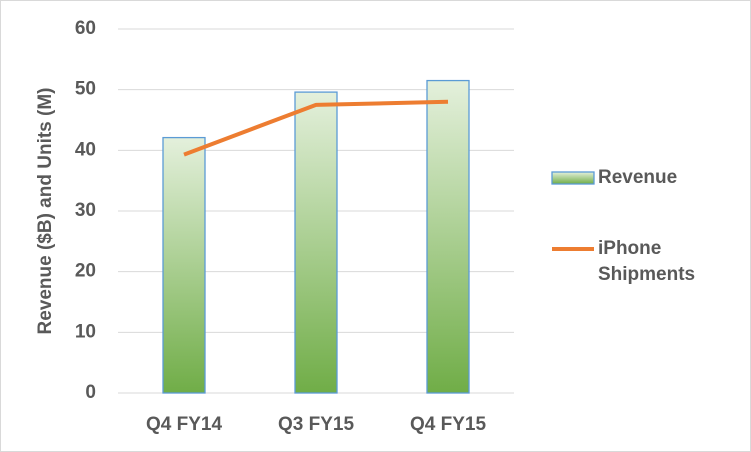 The height and width of the screenshot is (452, 751). Describe the element at coordinates (90, 392) in the screenshot. I see `y-tick-label: 0` at that location.